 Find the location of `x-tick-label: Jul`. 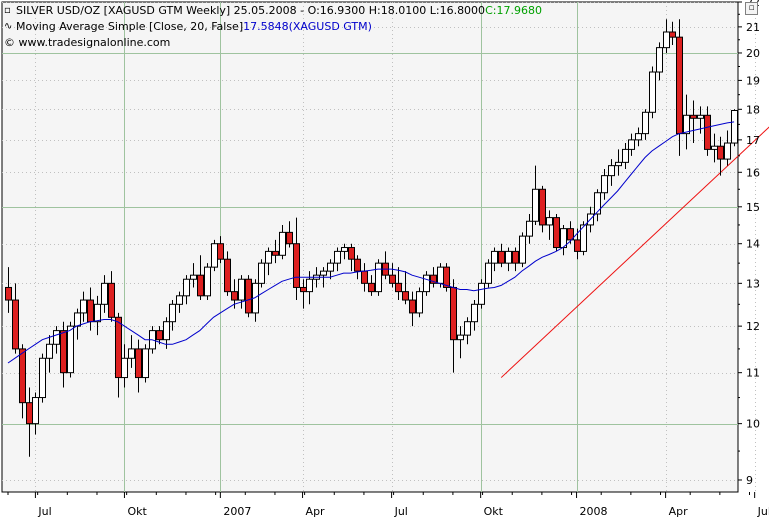

x-tick-label: Jul is located at coordinates (763, 511).